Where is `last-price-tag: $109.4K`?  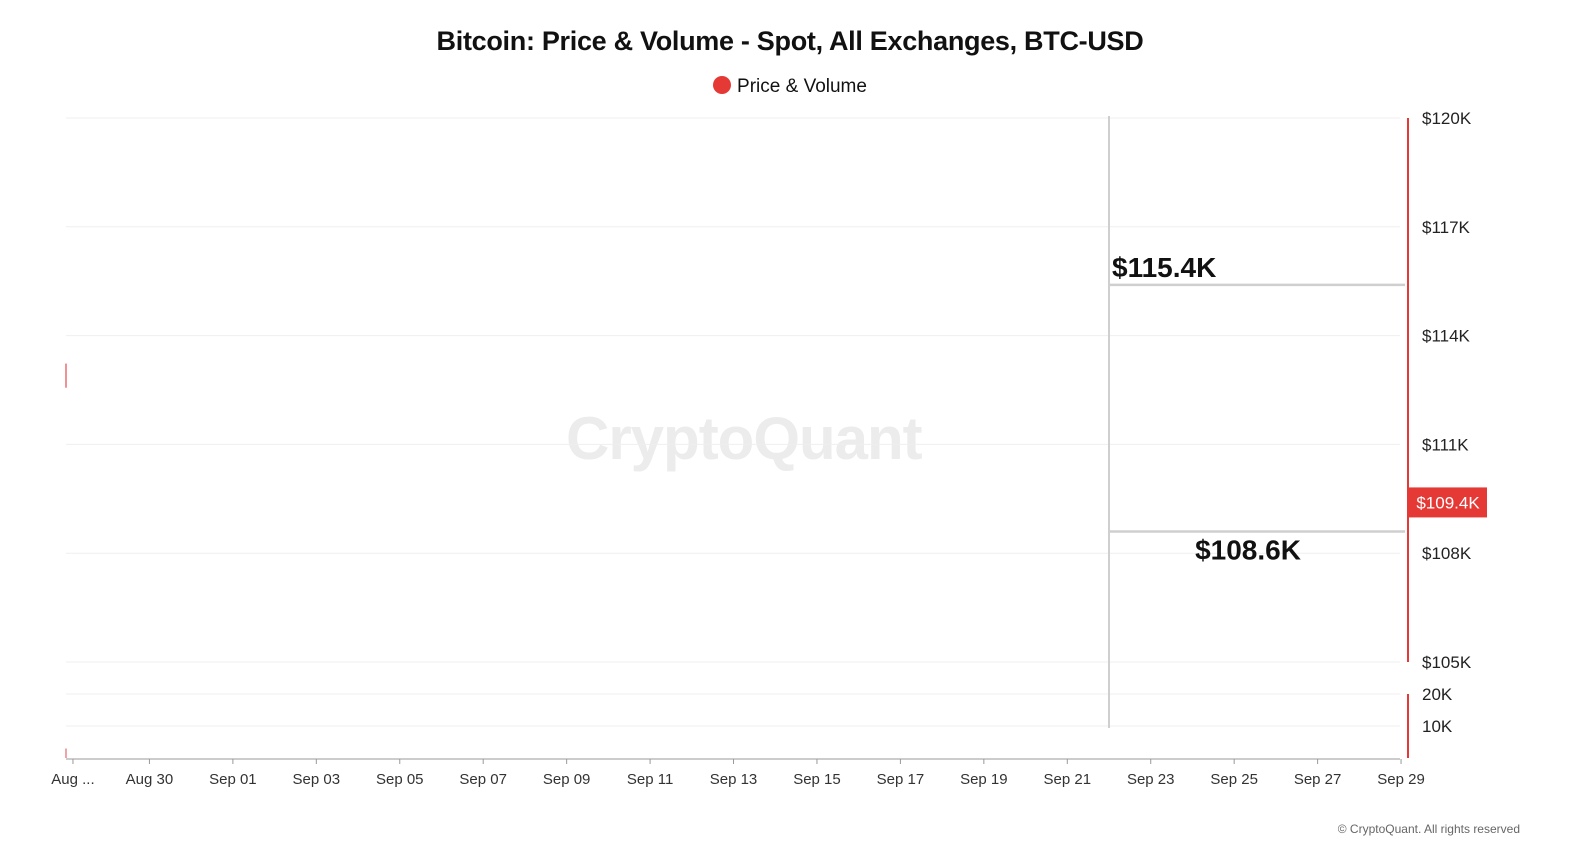 last-price-tag: $109.4K is located at coordinates (1448, 502).